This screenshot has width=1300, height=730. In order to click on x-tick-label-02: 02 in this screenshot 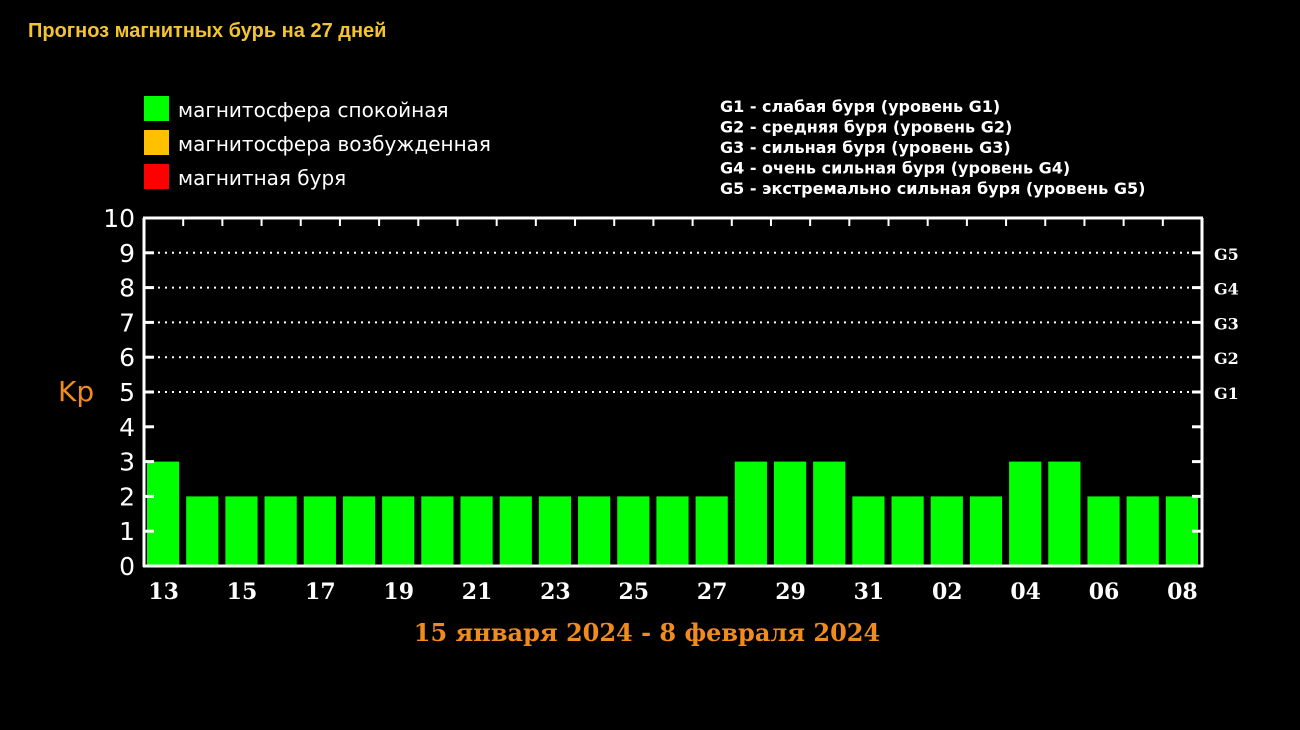, I will do `click(947, 592)`.